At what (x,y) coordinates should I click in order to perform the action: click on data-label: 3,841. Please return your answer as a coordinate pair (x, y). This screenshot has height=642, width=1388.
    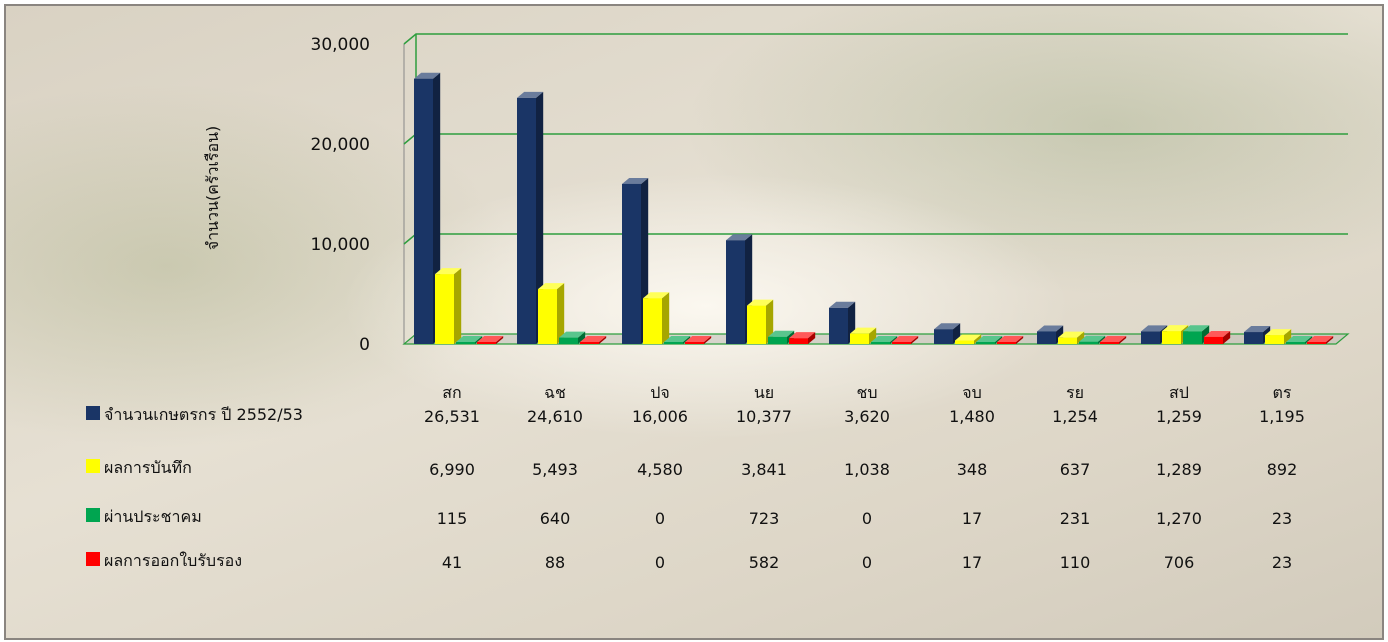
    Looking at the image, I should click on (764, 469).